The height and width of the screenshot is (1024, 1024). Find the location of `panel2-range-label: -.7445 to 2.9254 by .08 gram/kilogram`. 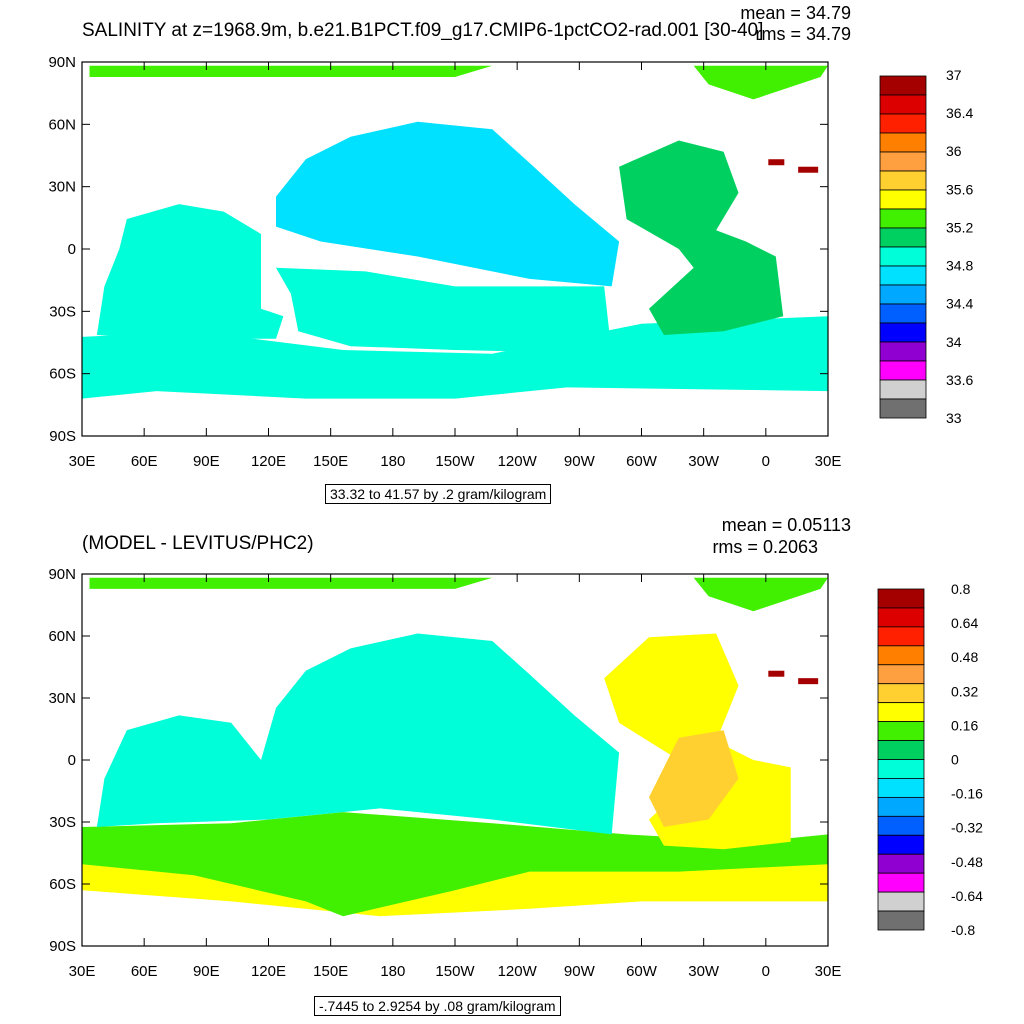

panel2-range-label: -.7445 to 2.9254 by .08 gram/kilogram is located at coordinates (437, 1006).